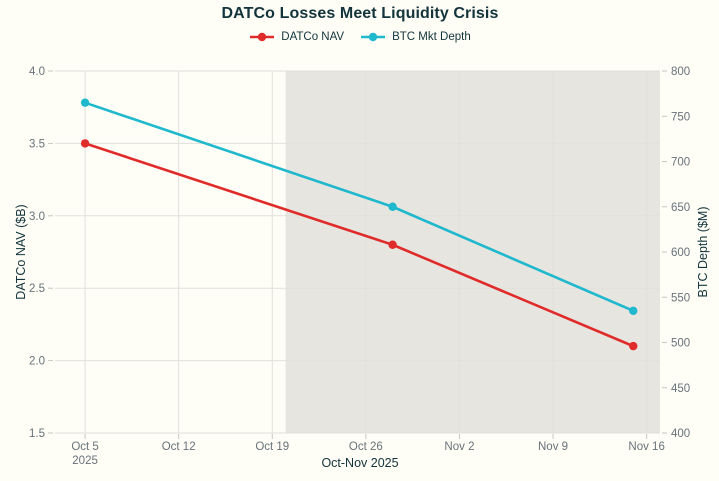  I want to click on y-right-tick-label: 650, so click(680, 208).